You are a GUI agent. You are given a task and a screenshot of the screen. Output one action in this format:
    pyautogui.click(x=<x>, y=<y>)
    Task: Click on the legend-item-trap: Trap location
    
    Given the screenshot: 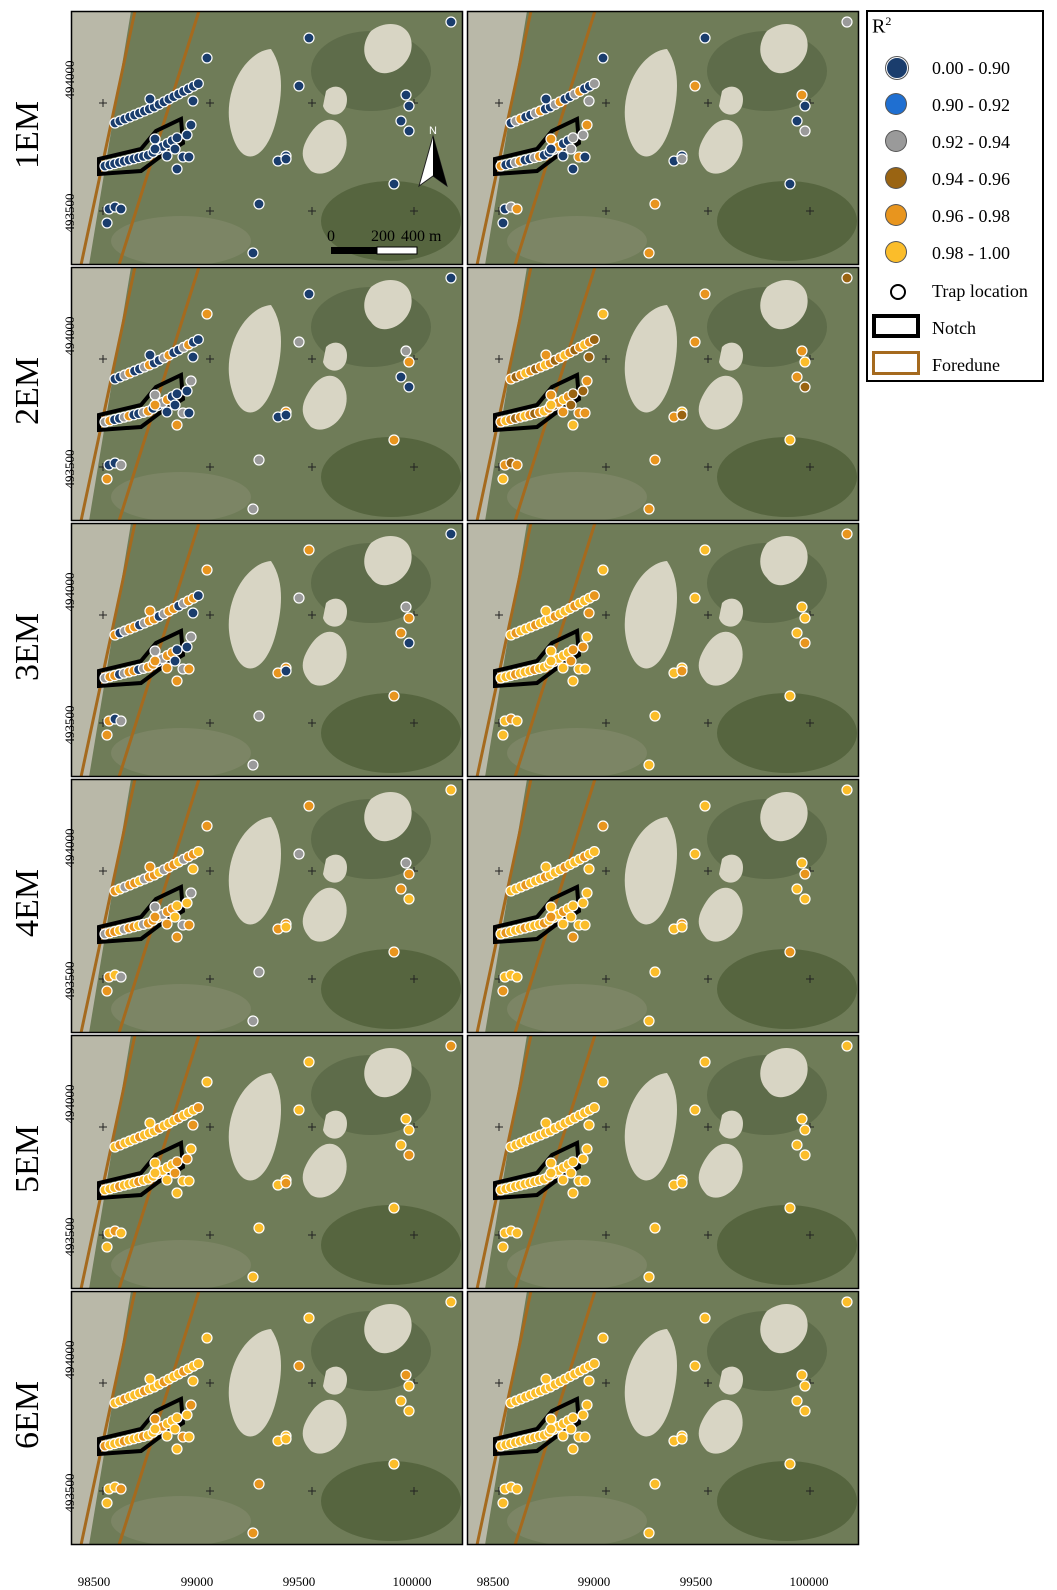 What is the action you would take?
    pyautogui.click(x=956, y=290)
    